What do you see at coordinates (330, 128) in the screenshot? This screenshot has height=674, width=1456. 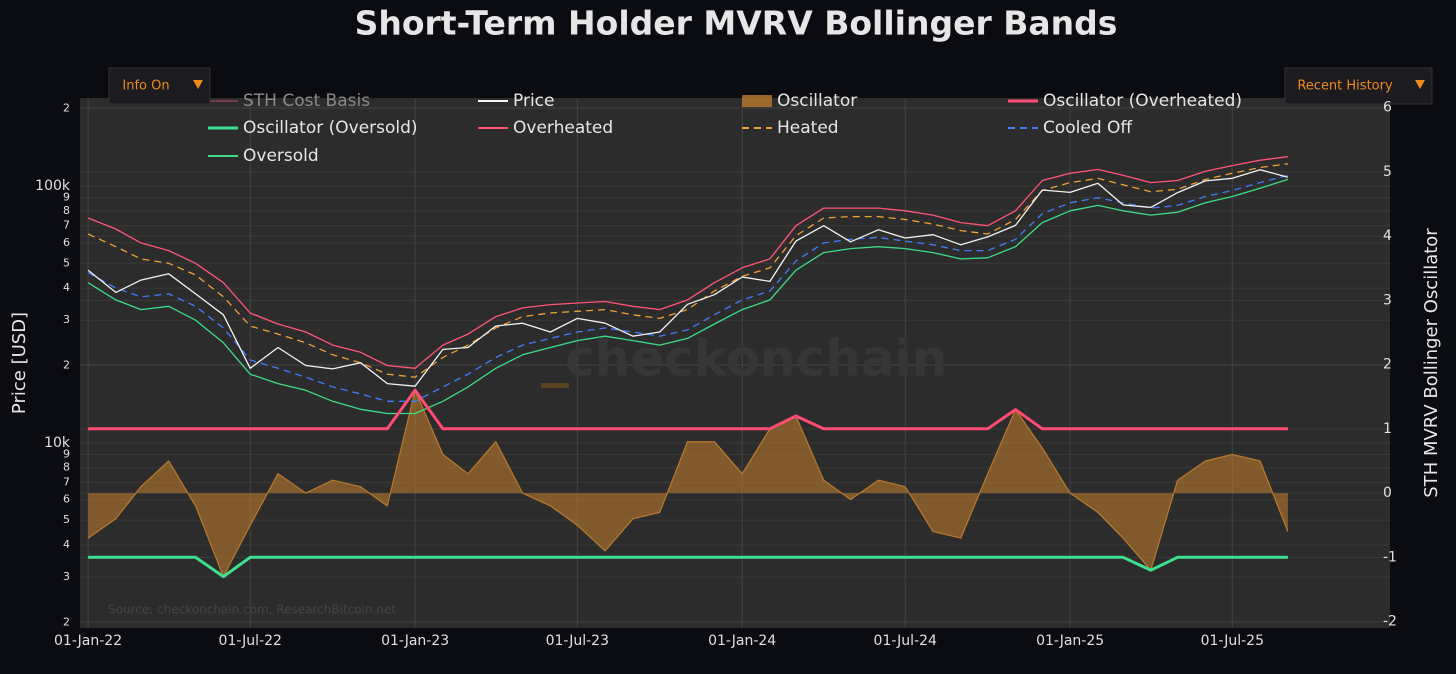 I see `legend-label: Oscillator (Oversold)` at bounding box center [330, 128].